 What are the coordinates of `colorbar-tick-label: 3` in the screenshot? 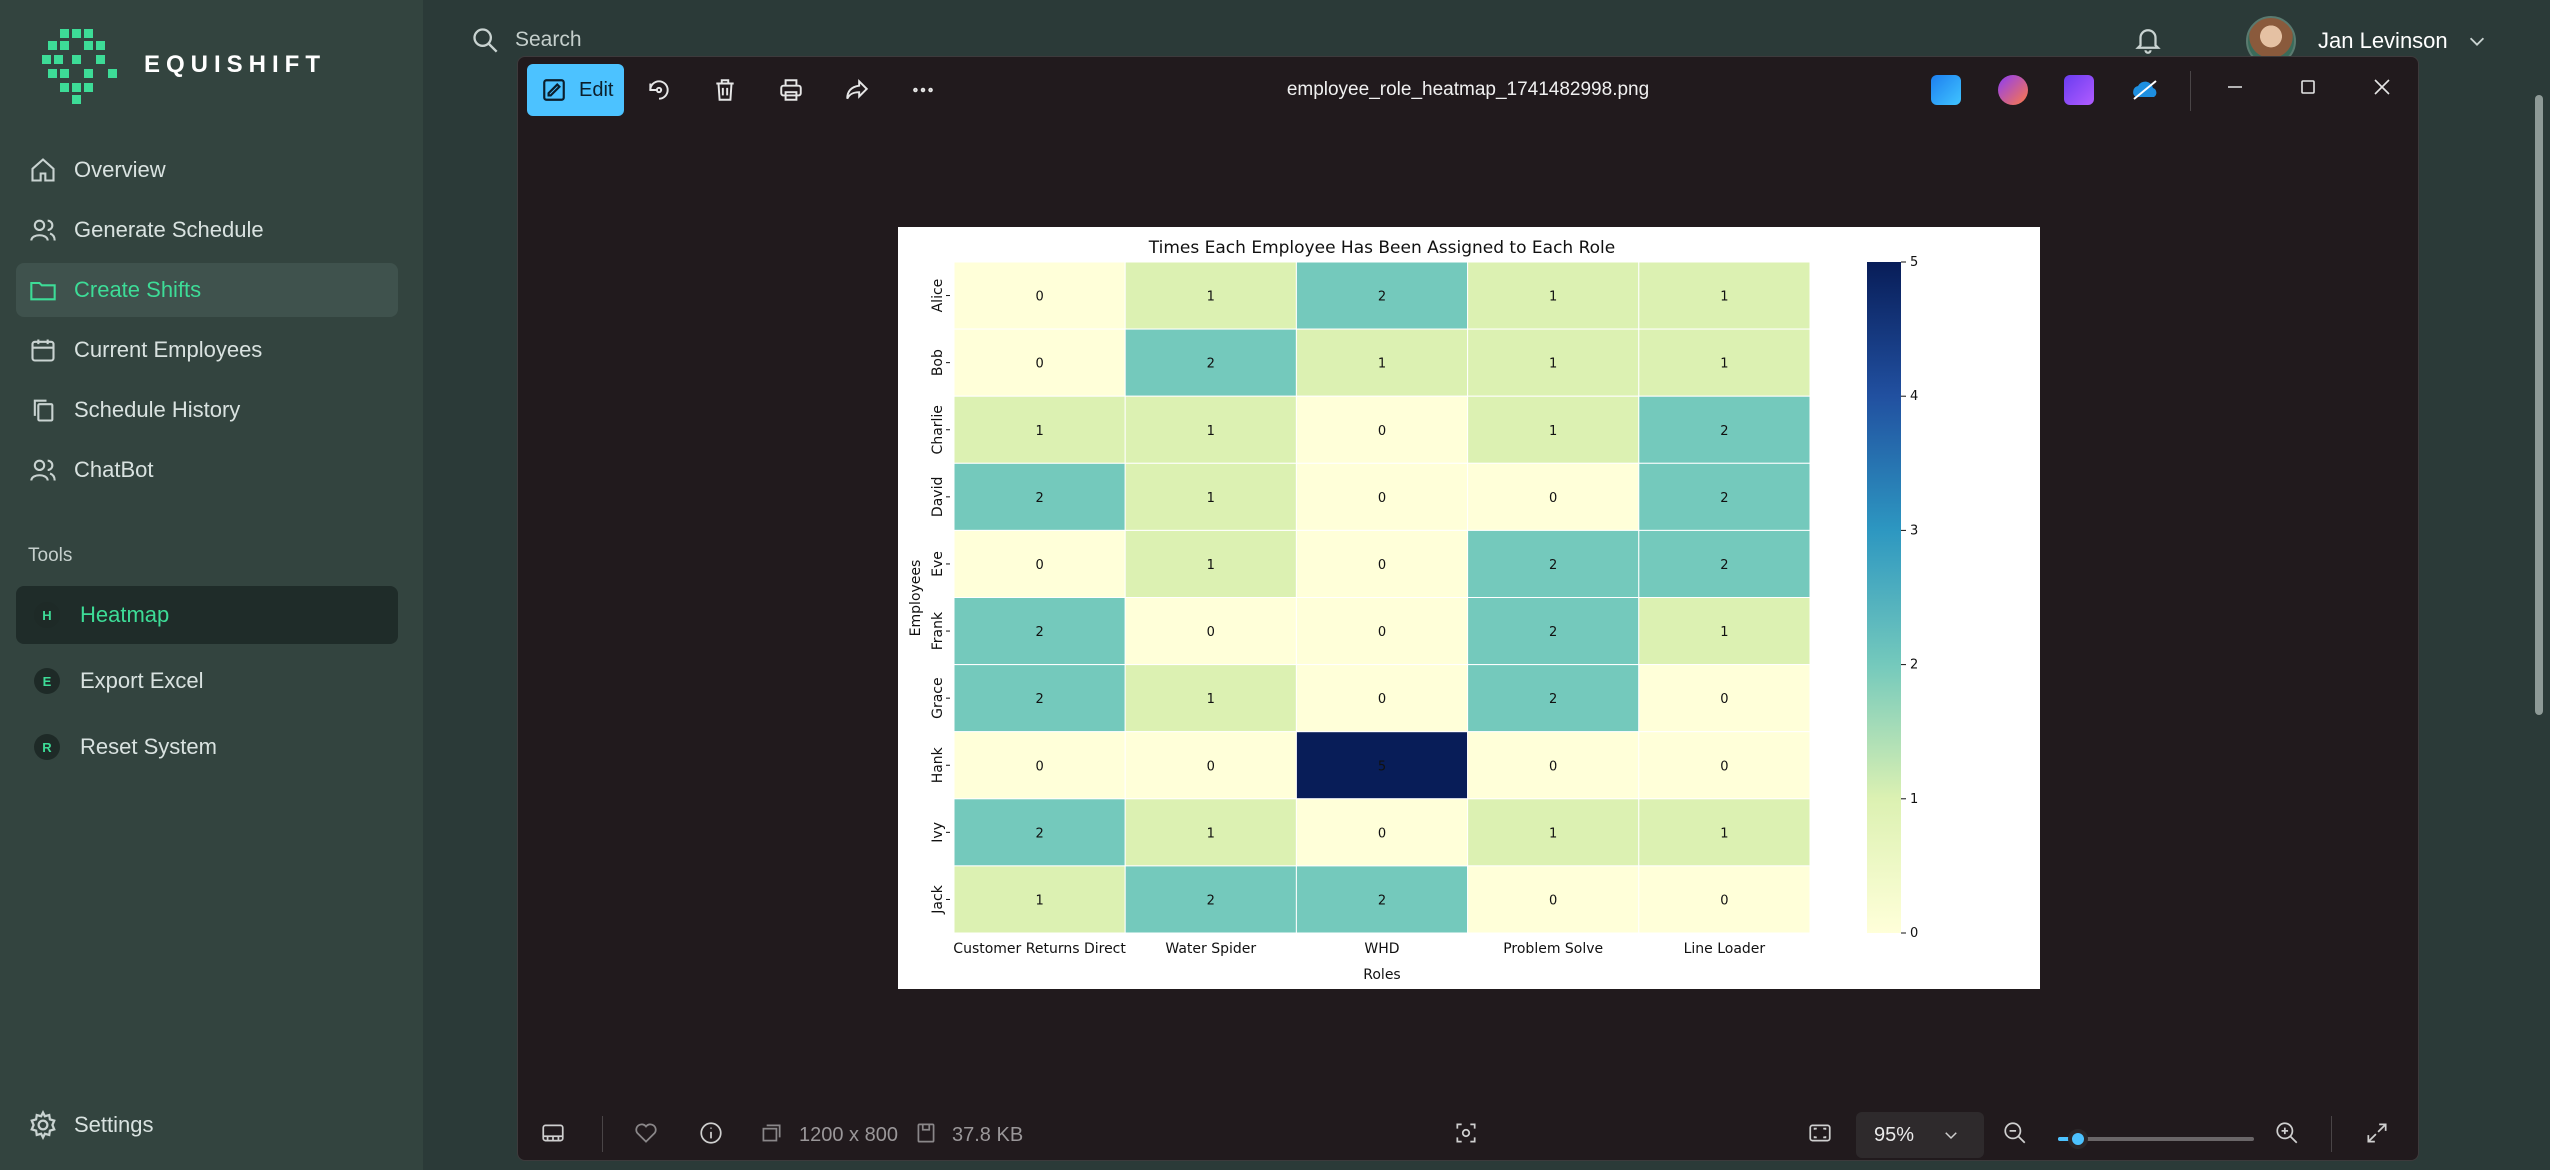 It's located at (1914, 530).